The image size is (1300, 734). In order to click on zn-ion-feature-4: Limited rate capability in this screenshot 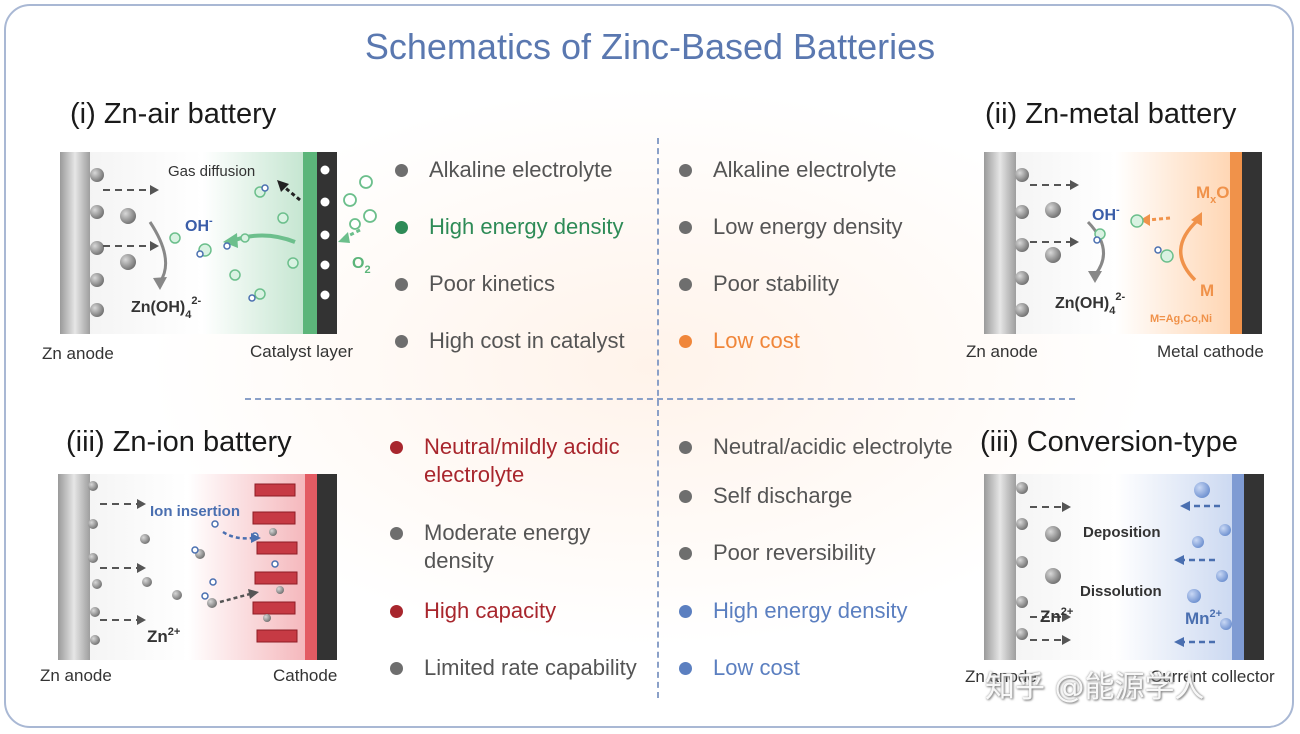, I will do `click(513, 668)`.